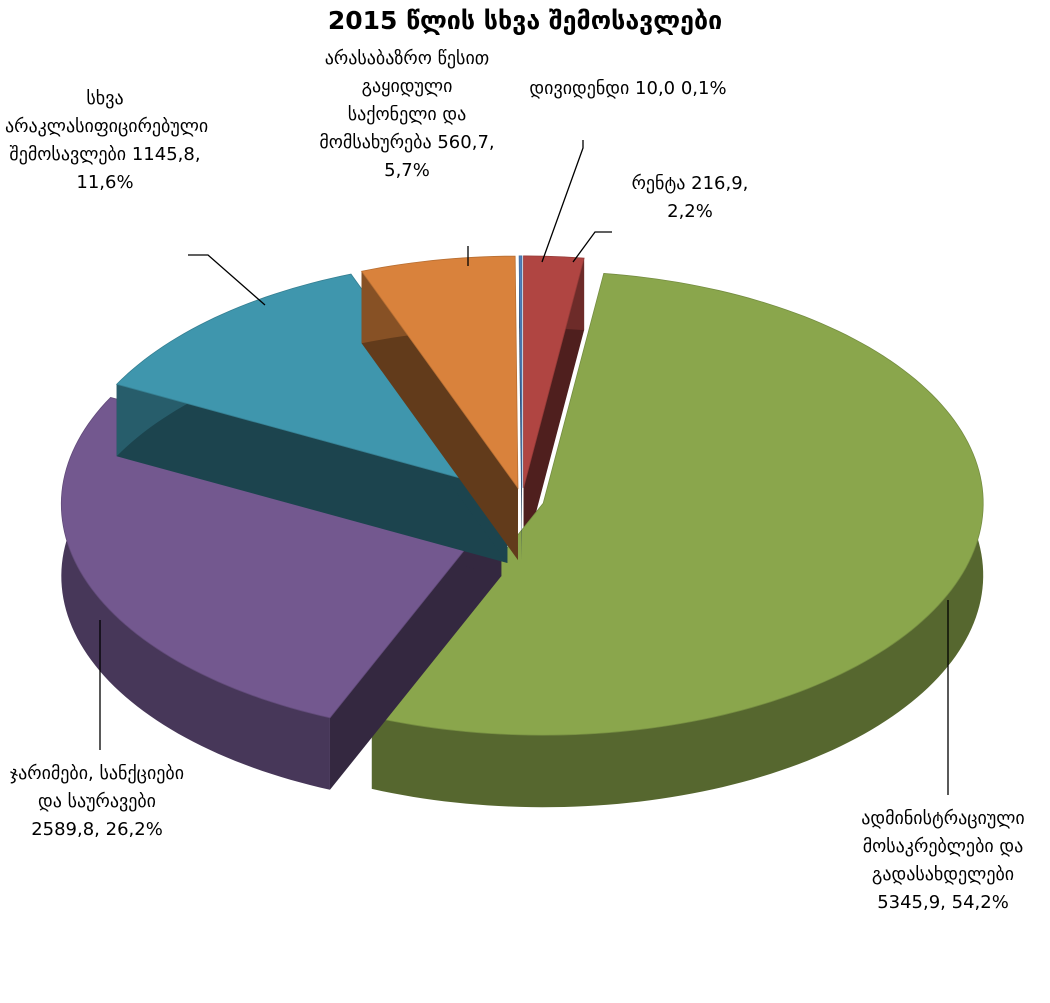 The width and height of the screenshot is (1050, 1003). What do you see at coordinates (97, 787) in the screenshot?
I see `category-name: ჯარიმები, სანქციები და საურავები` at bounding box center [97, 787].